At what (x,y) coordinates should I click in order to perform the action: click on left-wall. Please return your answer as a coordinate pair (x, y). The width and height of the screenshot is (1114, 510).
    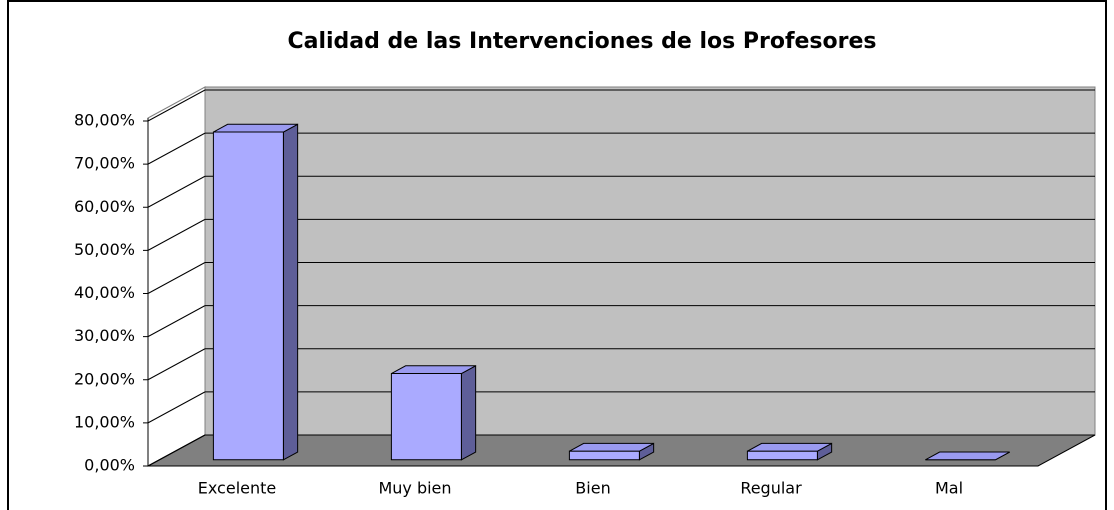
    Looking at the image, I should click on (176, 276).